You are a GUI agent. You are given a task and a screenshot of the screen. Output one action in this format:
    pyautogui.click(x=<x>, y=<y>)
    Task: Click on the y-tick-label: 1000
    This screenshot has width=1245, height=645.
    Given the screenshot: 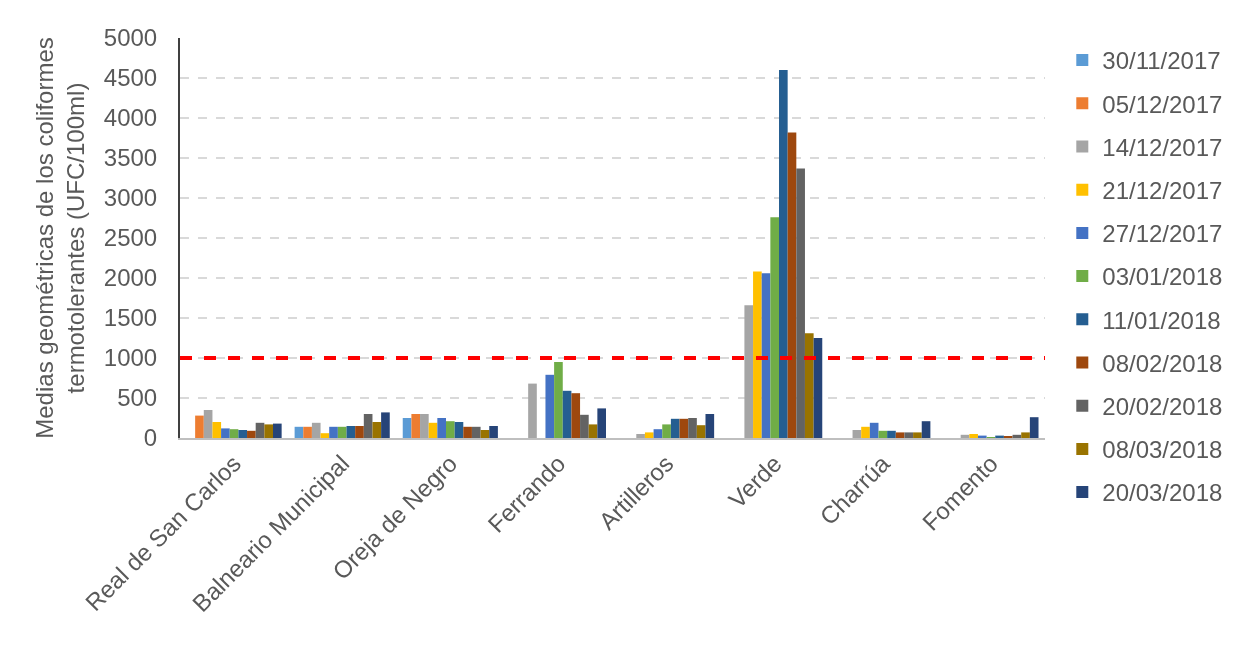 What is the action you would take?
    pyautogui.click(x=130, y=358)
    